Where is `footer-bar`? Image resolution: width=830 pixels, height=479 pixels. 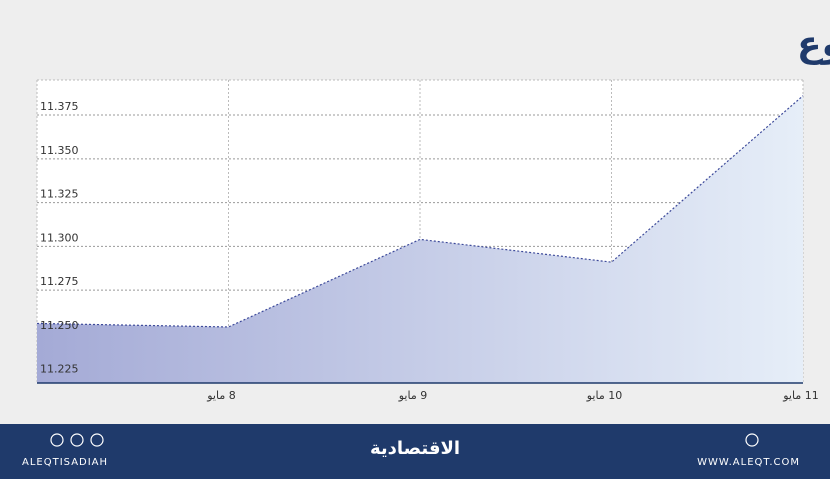 footer-bar is located at coordinates (415, 451).